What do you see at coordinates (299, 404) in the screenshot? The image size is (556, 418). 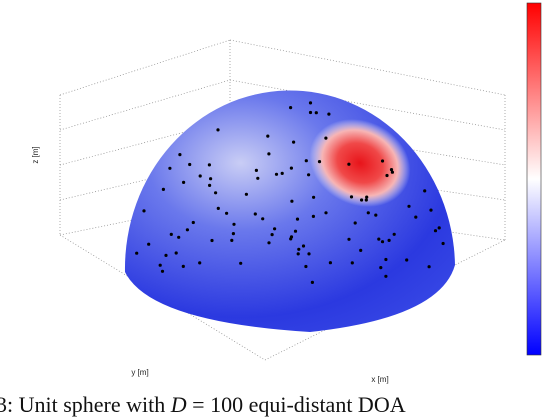 I see `caption-rest: = 100 equi-distant DOA` at bounding box center [299, 404].